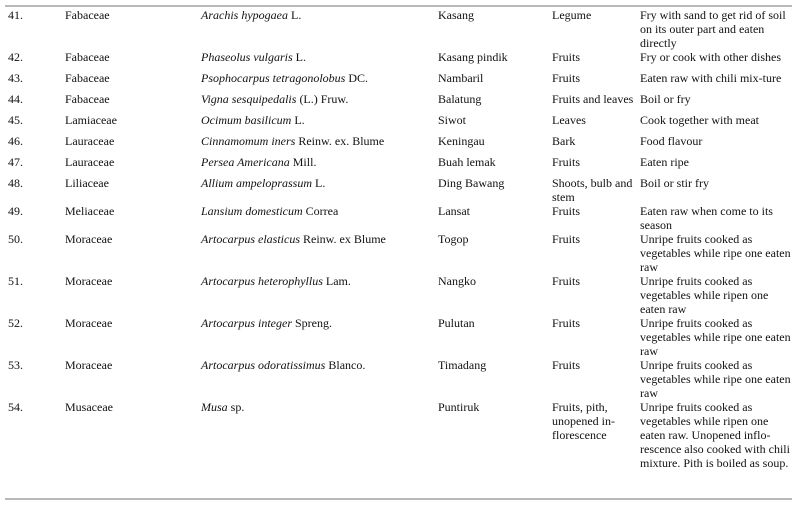 This screenshot has width=807, height=520. What do you see at coordinates (263, 365) in the screenshot?
I see `species-text: Artocarpus odoratissimus` at bounding box center [263, 365].